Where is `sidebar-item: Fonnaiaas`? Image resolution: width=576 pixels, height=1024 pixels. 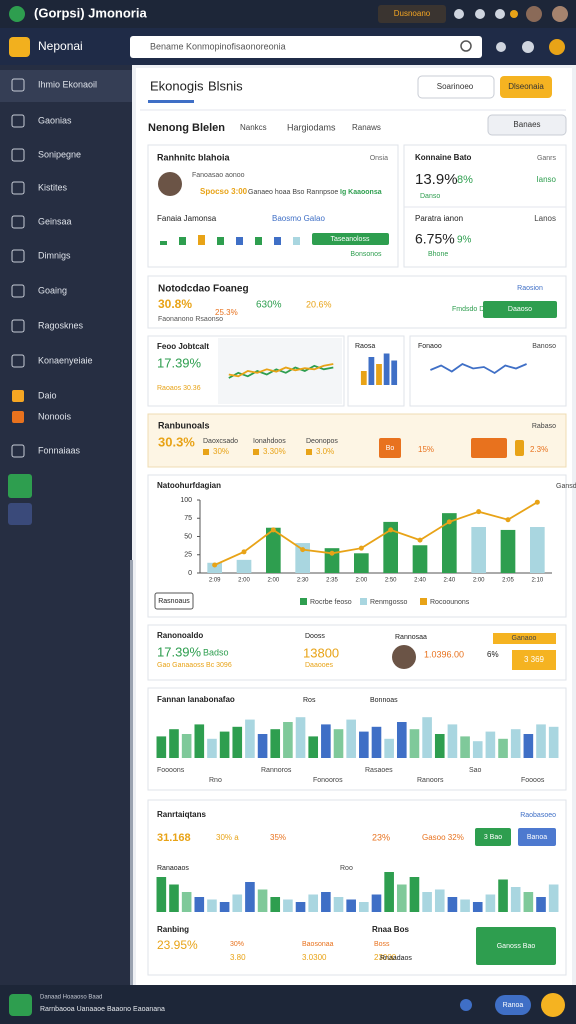 sidebar-item: Fonnaiaas is located at coordinates (59, 450).